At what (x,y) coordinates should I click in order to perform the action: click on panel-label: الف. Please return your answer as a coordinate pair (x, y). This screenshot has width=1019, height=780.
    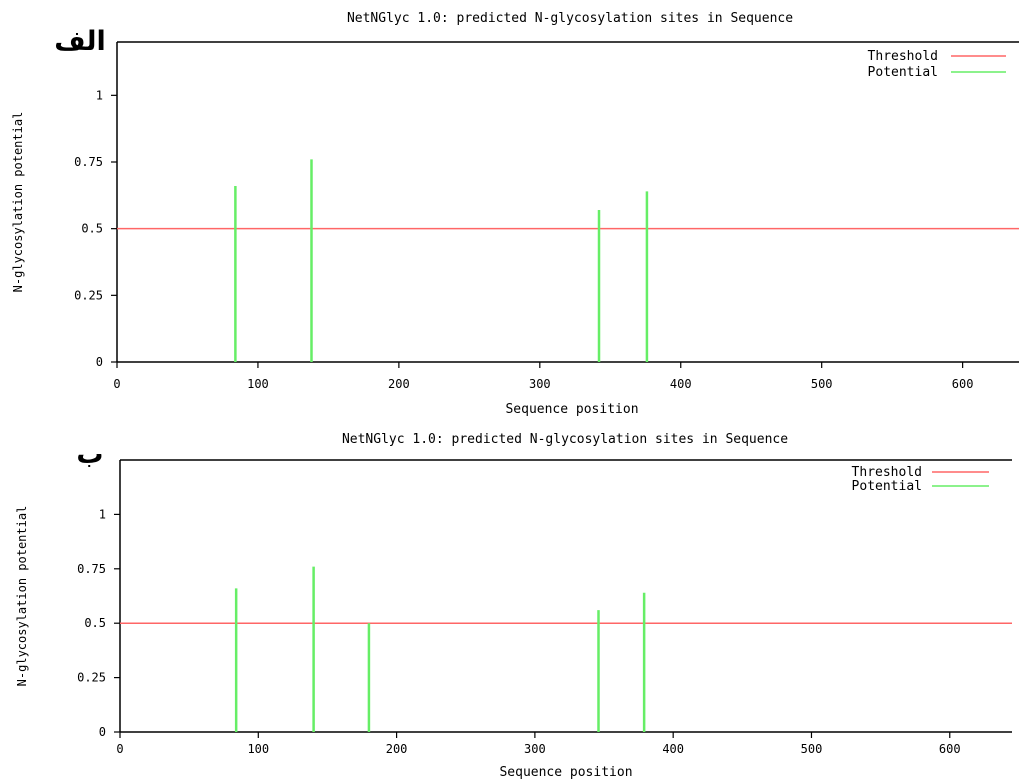
    Looking at the image, I should click on (80, 41).